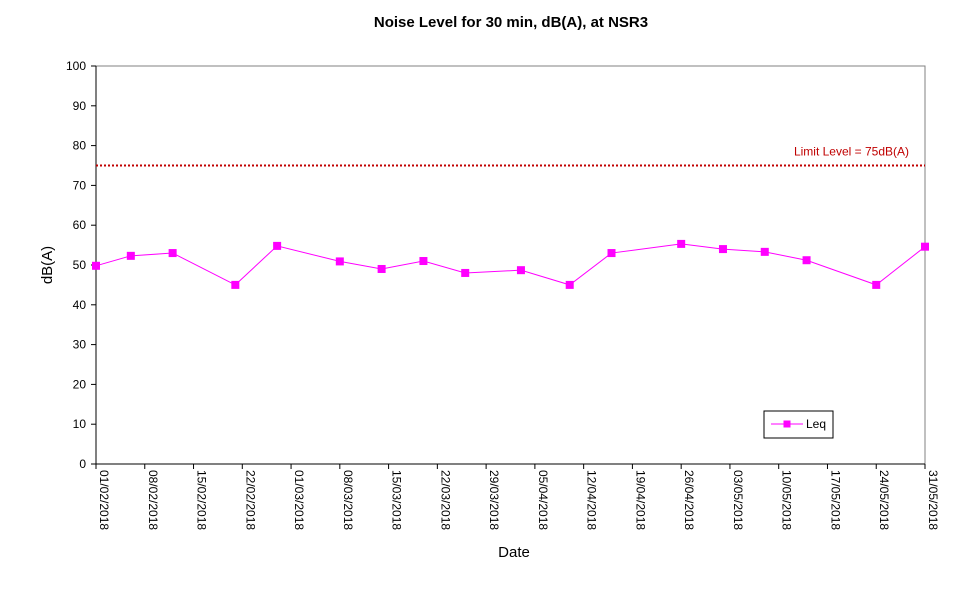  Describe the element at coordinates (80, 225) in the screenshot. I see `y-tick-label: 60` at that location.